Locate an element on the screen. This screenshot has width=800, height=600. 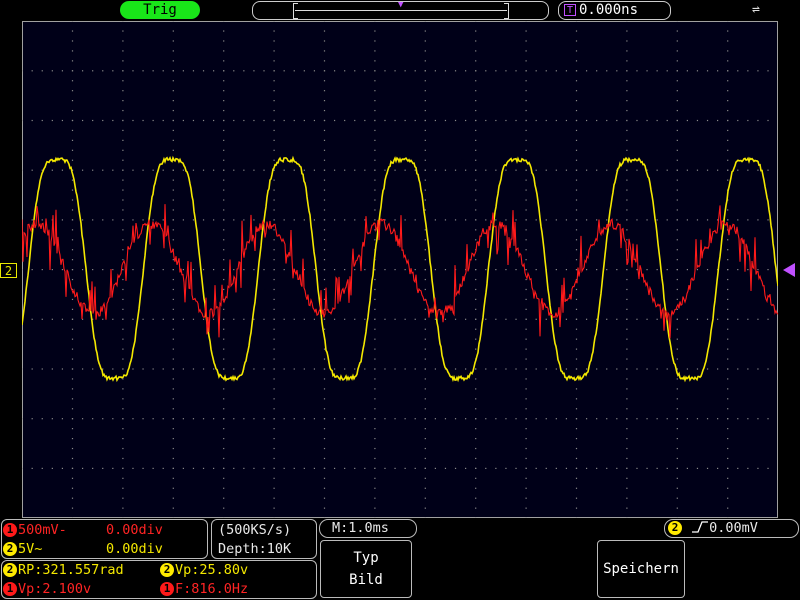
save-softkey: Speichern is located at coordinates (641, 569).